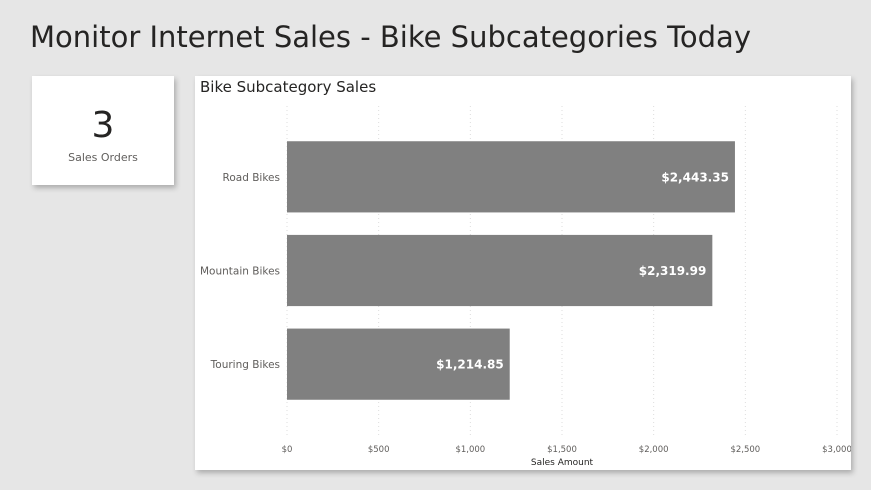 This screenshot has width=871, height=490. I want to click on category-label: Mountain Bikes, so click(240, 272).